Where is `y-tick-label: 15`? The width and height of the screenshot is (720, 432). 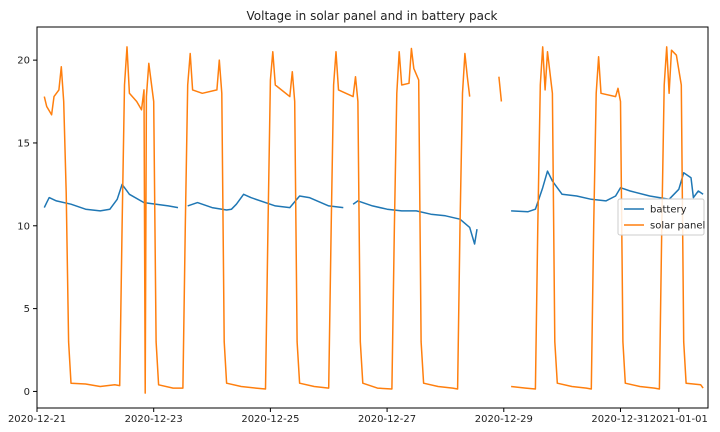
y-tick-label: 15 is located at coordinates (23, 143).